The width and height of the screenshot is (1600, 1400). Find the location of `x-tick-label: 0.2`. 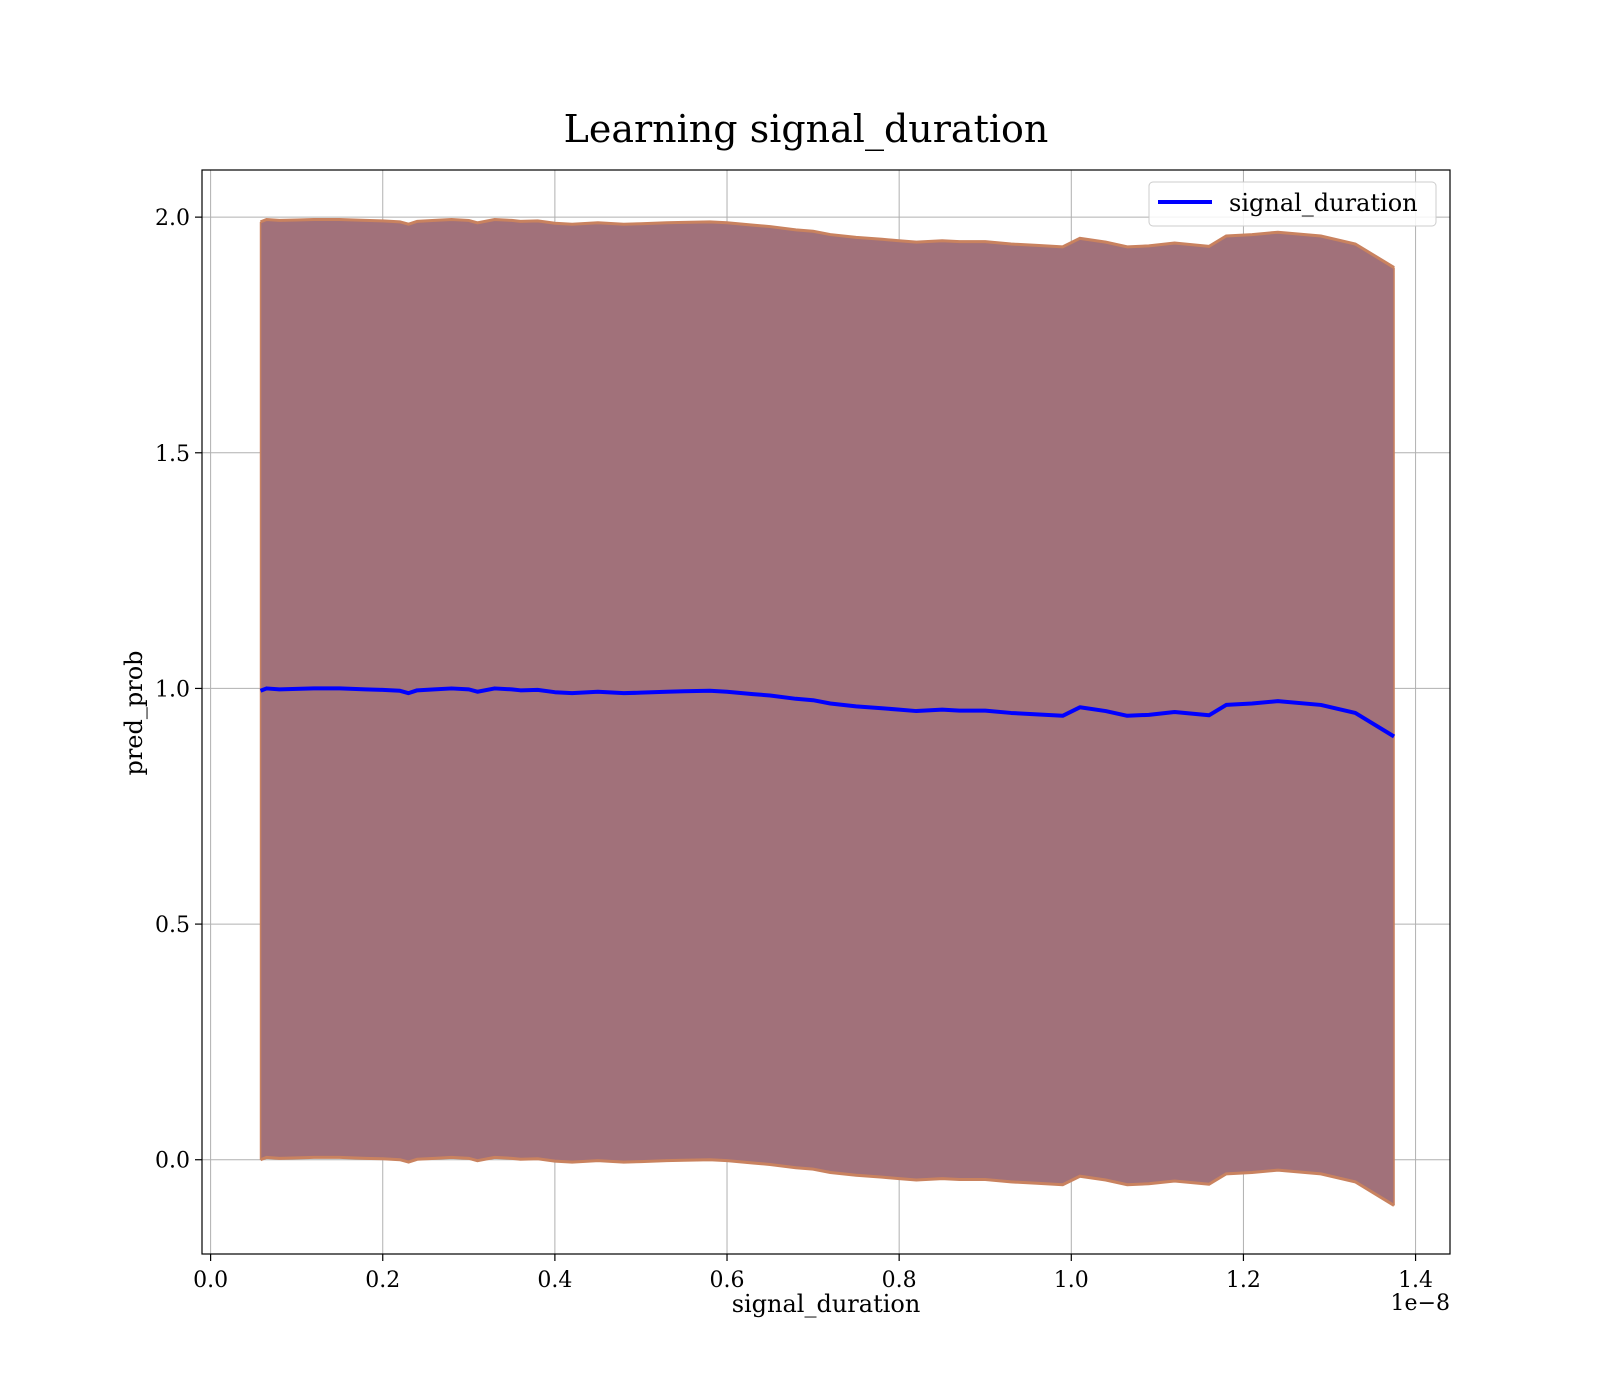

x-tick-label: 0.2 is located at coordinates (382, 1280).